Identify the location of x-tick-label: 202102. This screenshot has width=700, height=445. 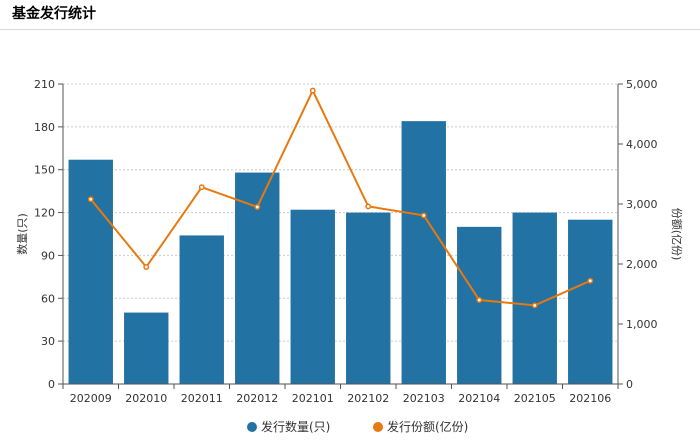
(368, 398).